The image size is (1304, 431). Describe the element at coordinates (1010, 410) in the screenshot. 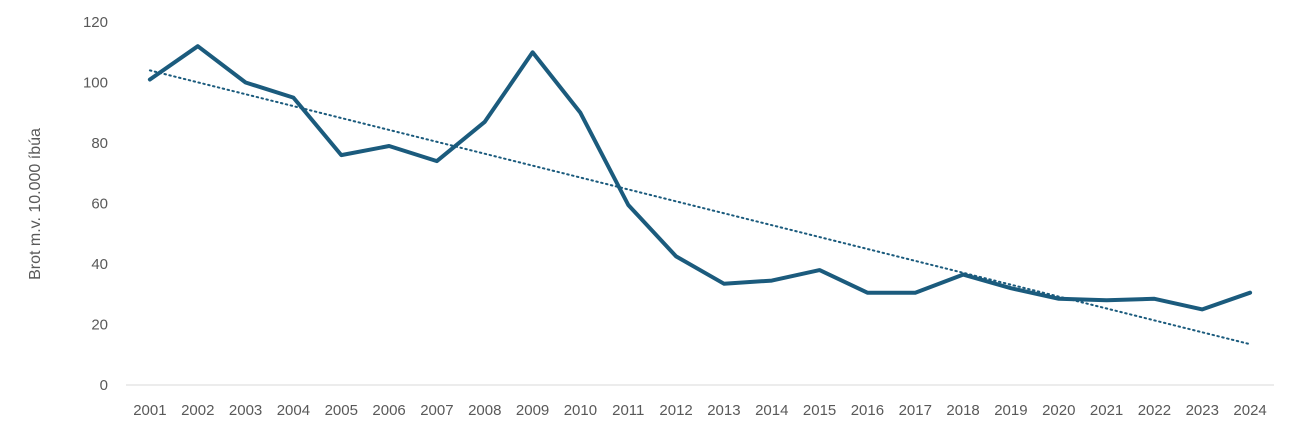

I see `x-tick-label: 2019` at that location.